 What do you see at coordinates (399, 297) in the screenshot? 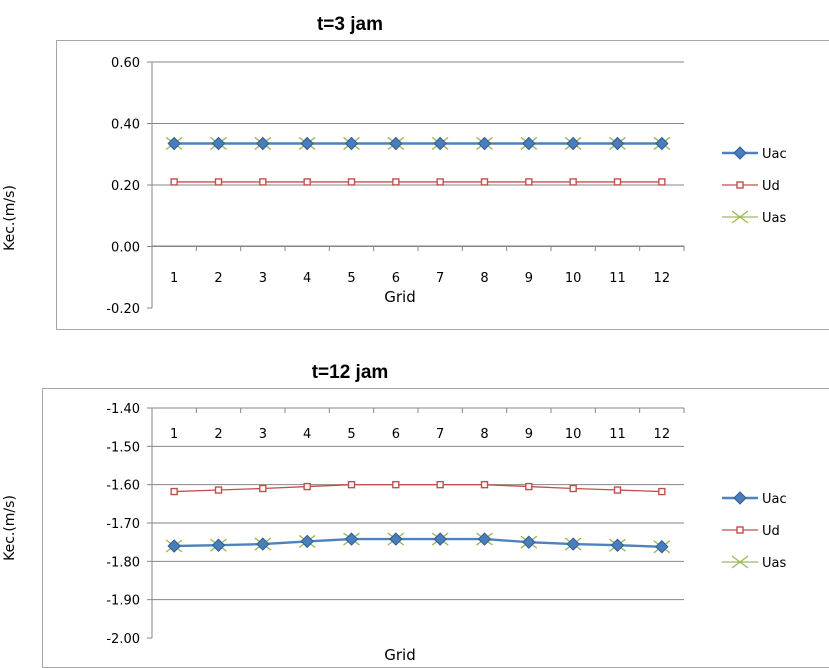
I see `x-axis-title-1: Grid` at bounding box center [399, 297].